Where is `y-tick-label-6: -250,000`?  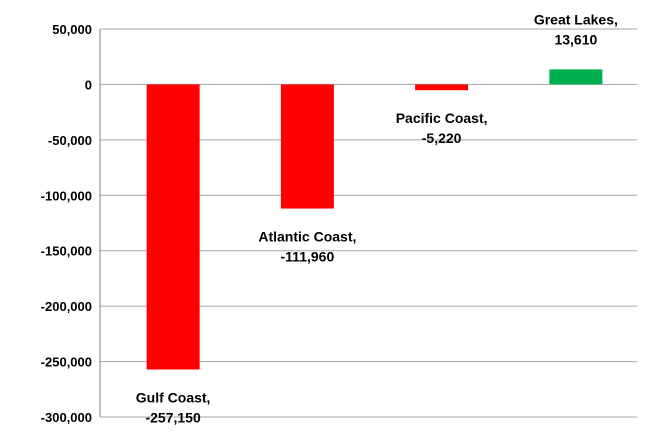 y-tick-label-6: -250,000 is located at coordinates (66, 362).